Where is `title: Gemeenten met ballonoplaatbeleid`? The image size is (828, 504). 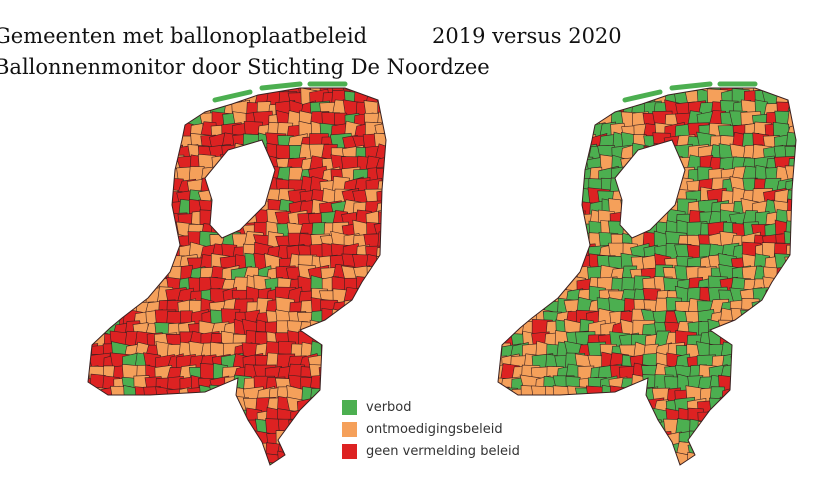
title: Gemeenten met ballonoplaatbeleid is located at coordinates (184, 36).